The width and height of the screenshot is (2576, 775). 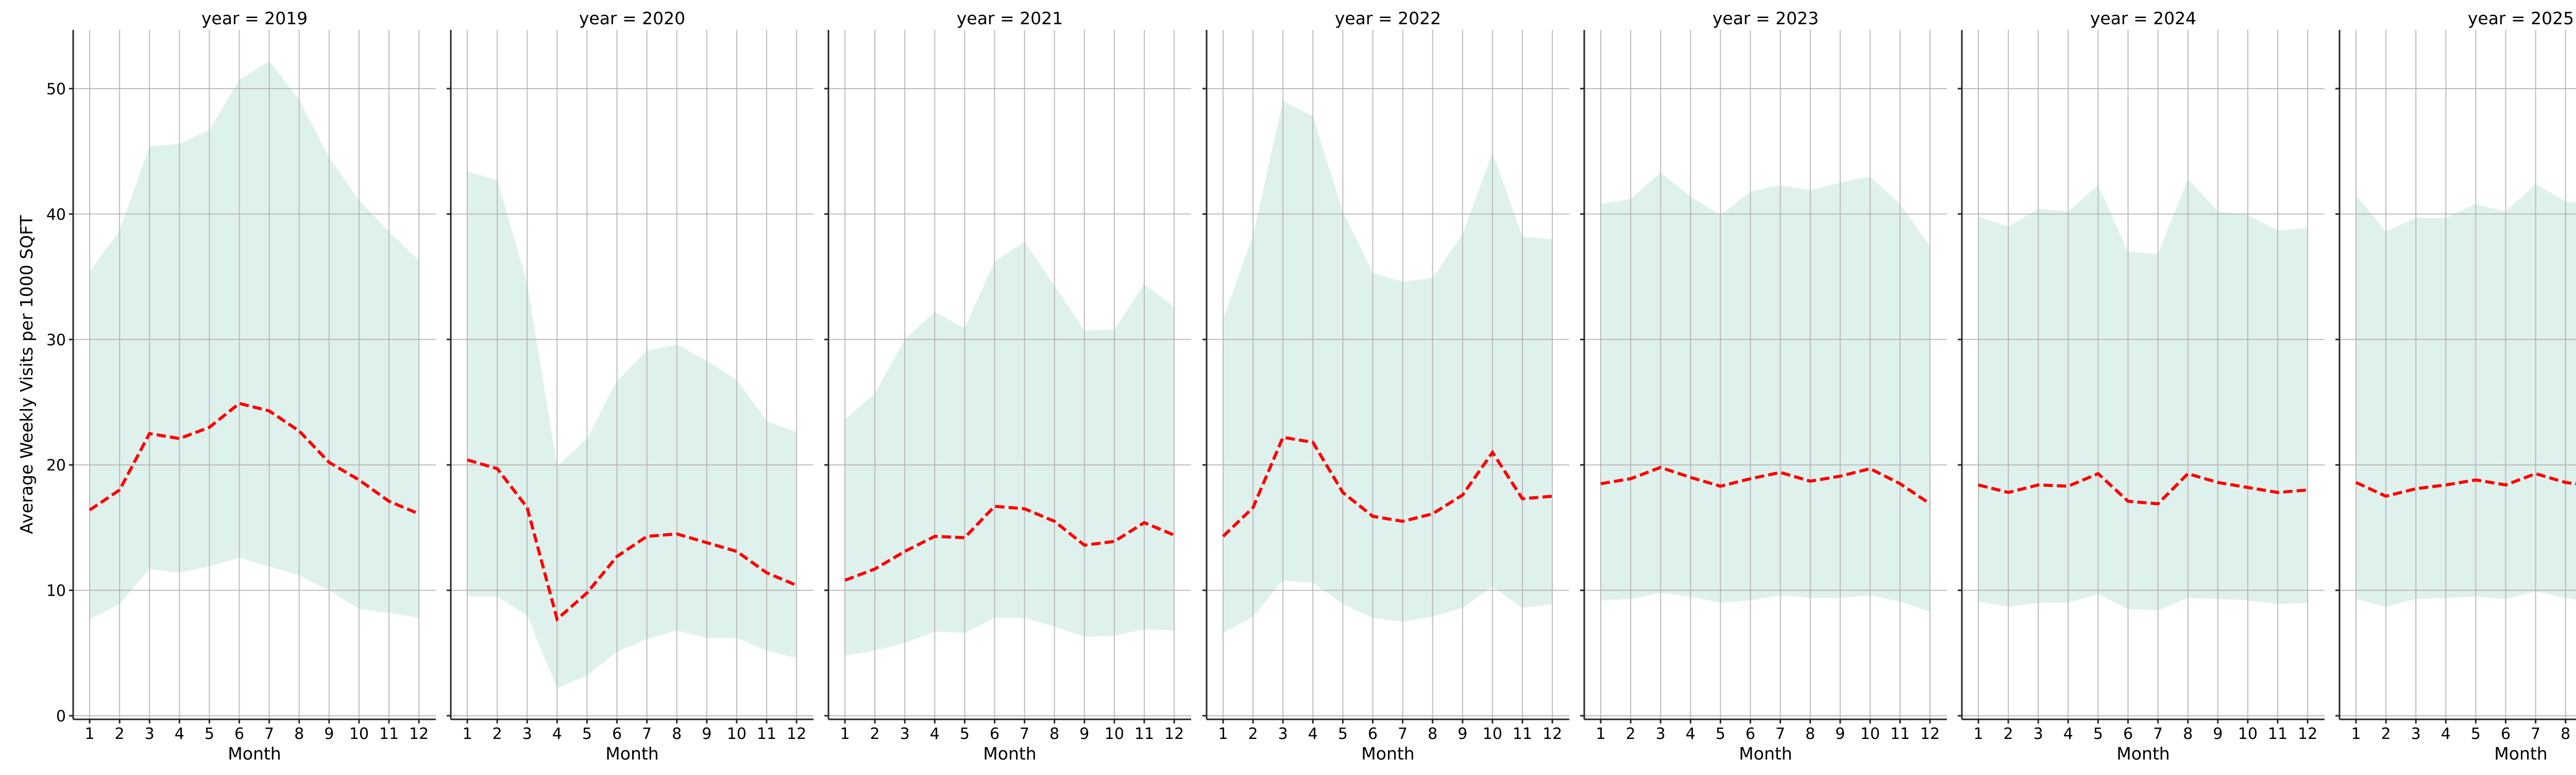 What do you see at coordinates (56, 591) in the screenshot?
I see `y-tick-label: 10` at bounding box center [56, 591].